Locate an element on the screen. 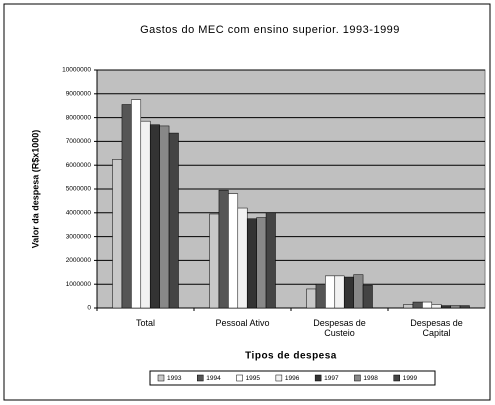  y-tick-label: 3000000 is located at coordinates (79, 236).